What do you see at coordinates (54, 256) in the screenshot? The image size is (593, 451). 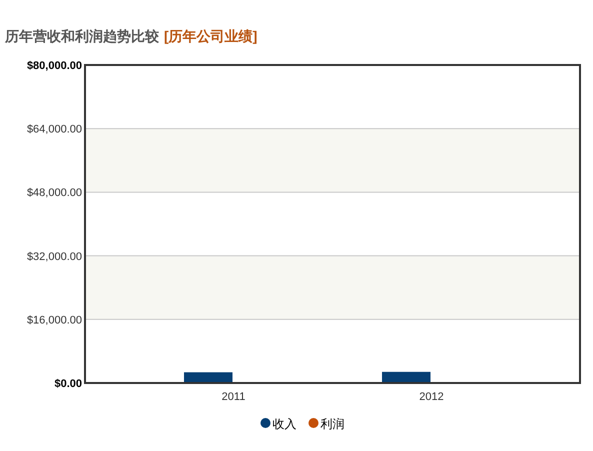 I see `y-tick-label: $32,000.00` at bounding box center [54, 256].